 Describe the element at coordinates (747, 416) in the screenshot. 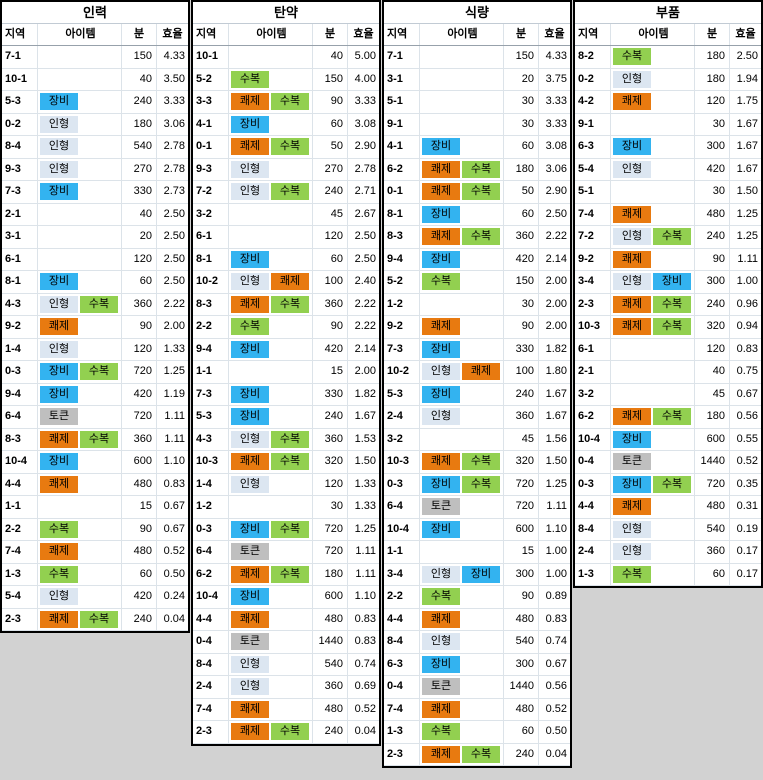

I see `efficiency-cell: 0.56` at that location.